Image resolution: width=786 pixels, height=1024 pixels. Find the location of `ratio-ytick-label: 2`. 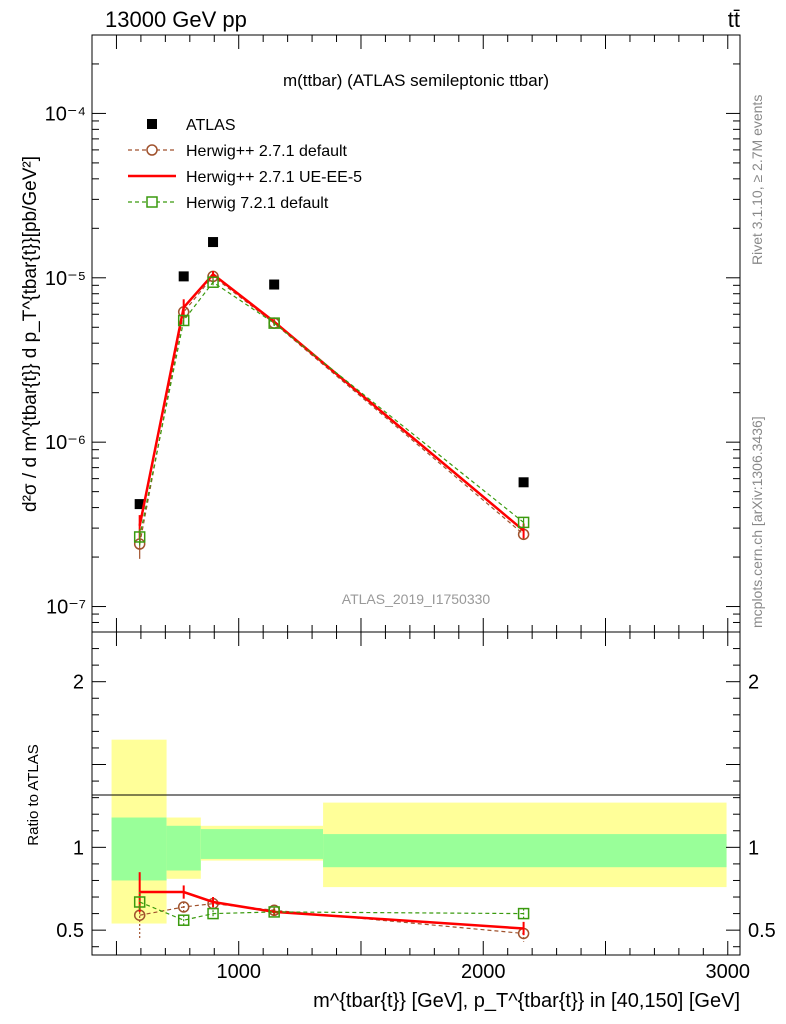

ratio-ytick-label: 2 is located at coordinates (78, 683).